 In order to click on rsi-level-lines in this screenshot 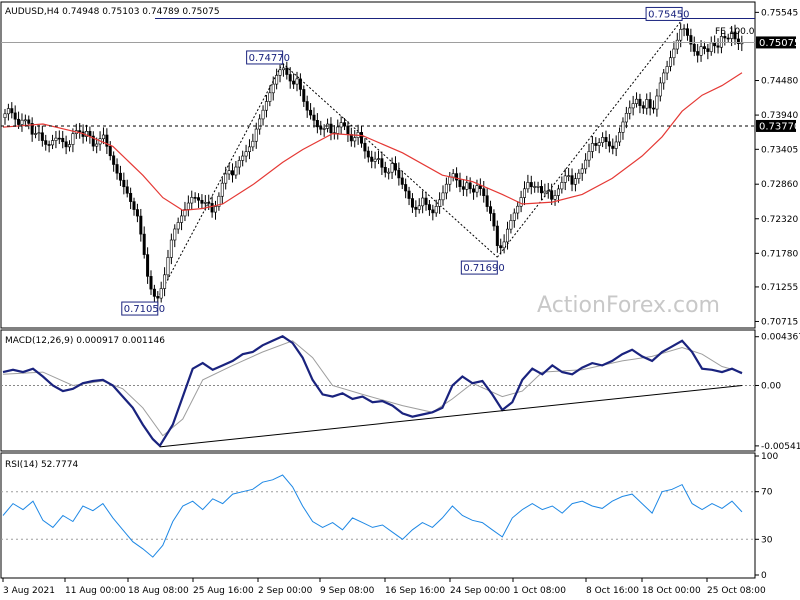, I will do `click(378, 515)`.